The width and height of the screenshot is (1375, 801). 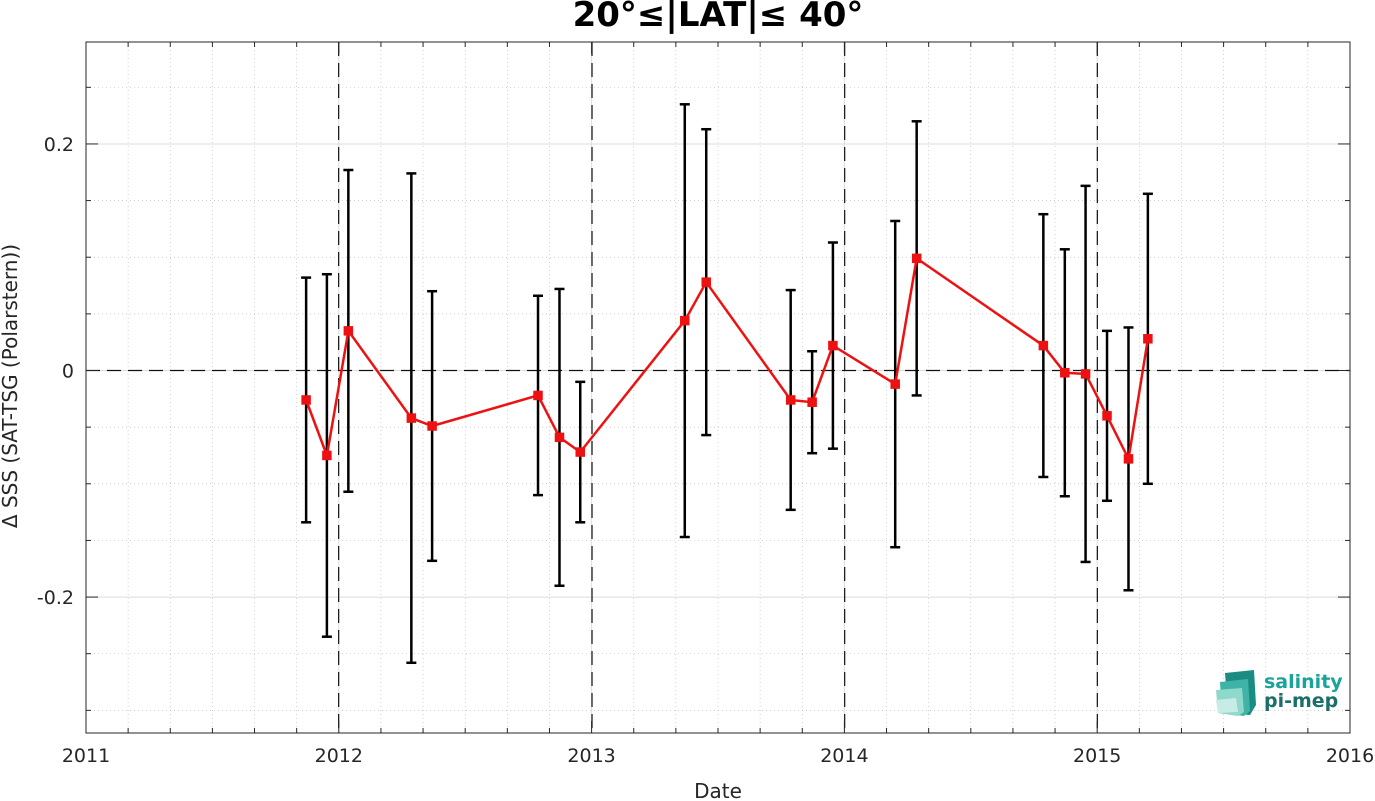 What do you see at coordinates (1236, 693) in the screenshot?
I see `wave-logo-icon` at bounding box center [1236, 693].